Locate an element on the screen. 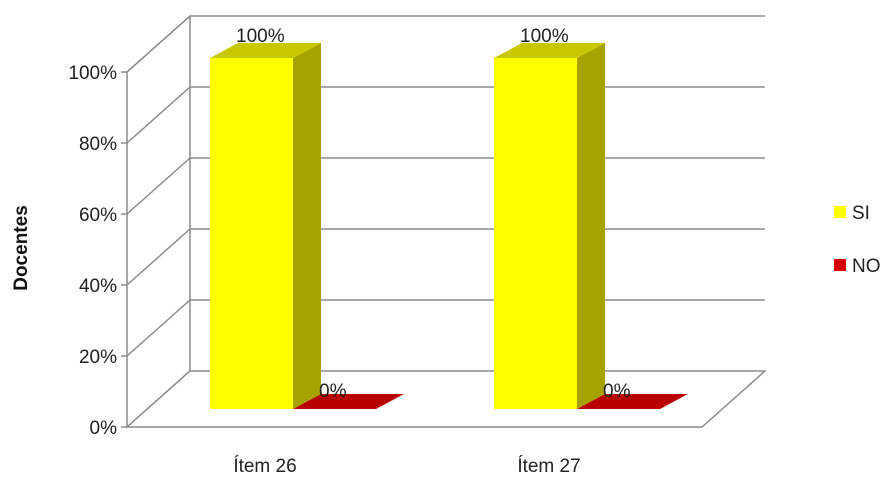 This screenshot has height=477, width=885. category-label: Ítem 27 is located at coordinates (548, 466).